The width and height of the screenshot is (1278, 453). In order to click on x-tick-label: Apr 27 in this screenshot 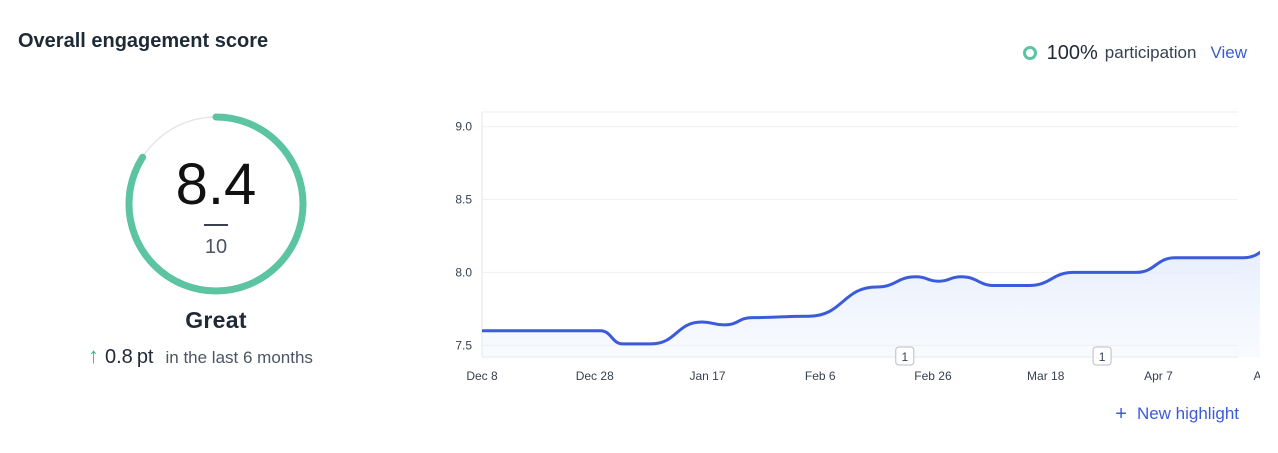, I will do `click(1257, 376)`.